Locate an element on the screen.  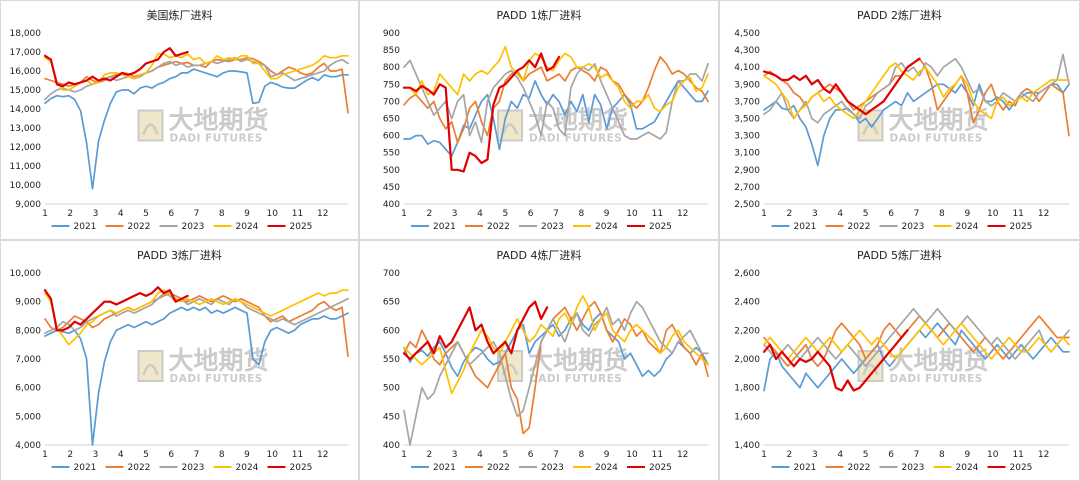
y-tick-label: 1,600 is located at coordinates (747, 417).